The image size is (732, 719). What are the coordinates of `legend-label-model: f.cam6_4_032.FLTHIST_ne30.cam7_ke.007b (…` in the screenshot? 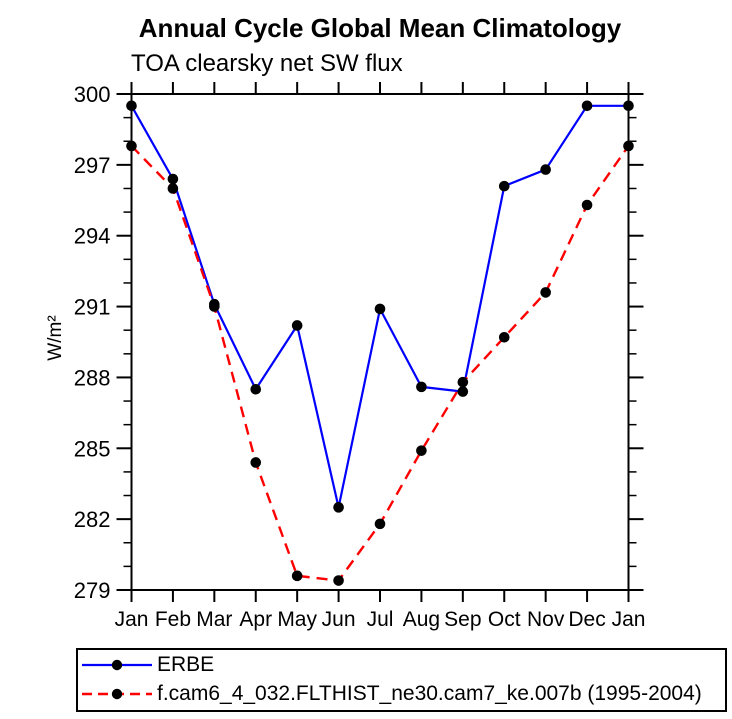 It's located at (429, 693).